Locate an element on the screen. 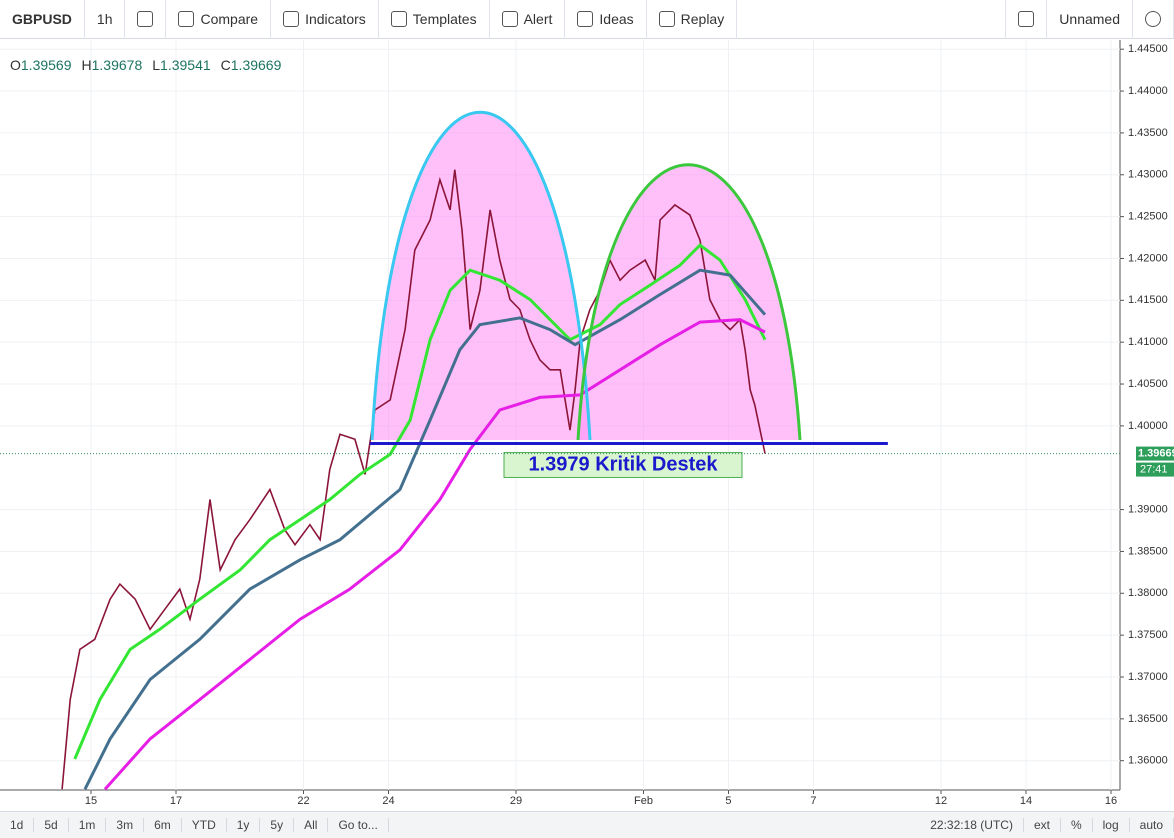 This screenshot has width=1174, height=838. toolbar-button: Ideas is located at coordinates (606, 19).